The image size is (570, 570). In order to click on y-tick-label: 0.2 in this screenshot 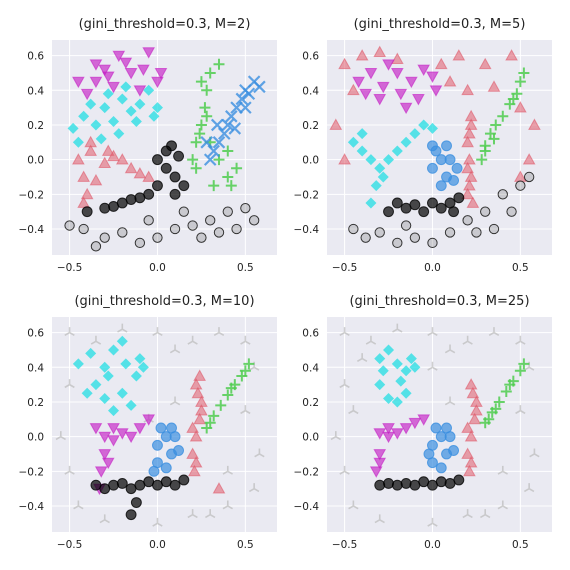, I will do `click(35, 403)`.